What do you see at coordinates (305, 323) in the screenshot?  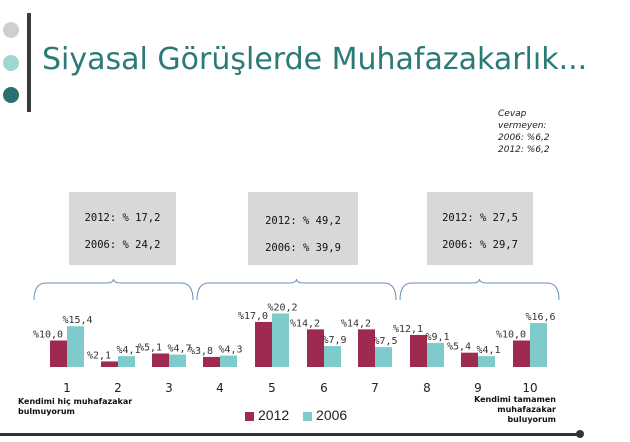 I see `label-2012-6: %14,2` at bounding box center [305, 323].